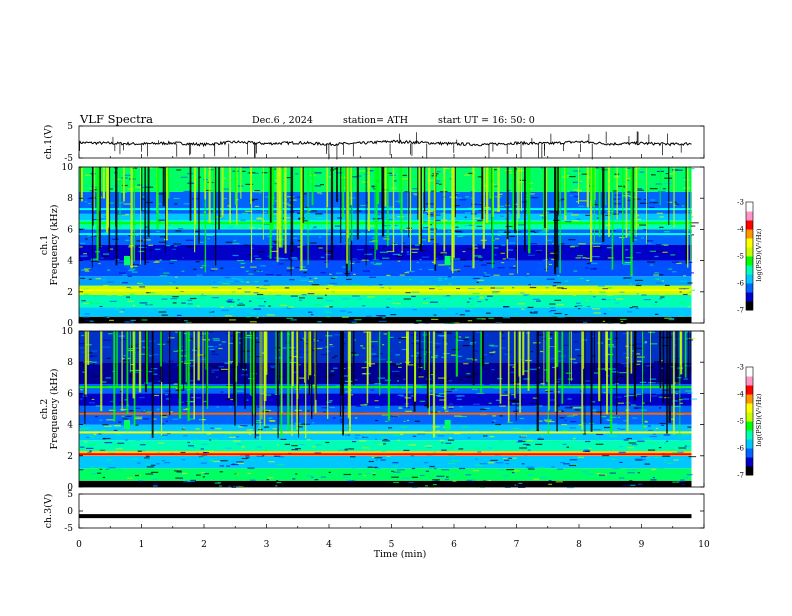 This screenshot has height=616, width=792. I want to click on x-tick-label: 3, so click(267, 545).